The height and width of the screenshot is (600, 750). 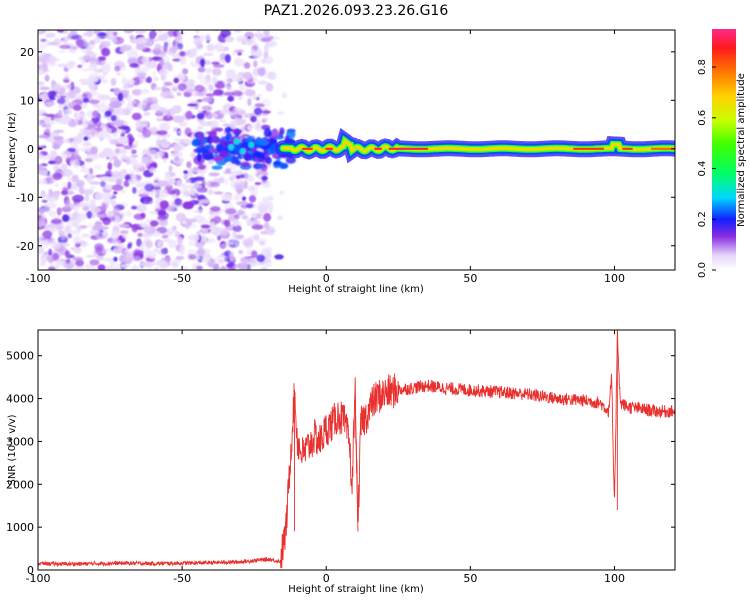 I want to click on colorbar-gradient, so click(x=724, y=149).